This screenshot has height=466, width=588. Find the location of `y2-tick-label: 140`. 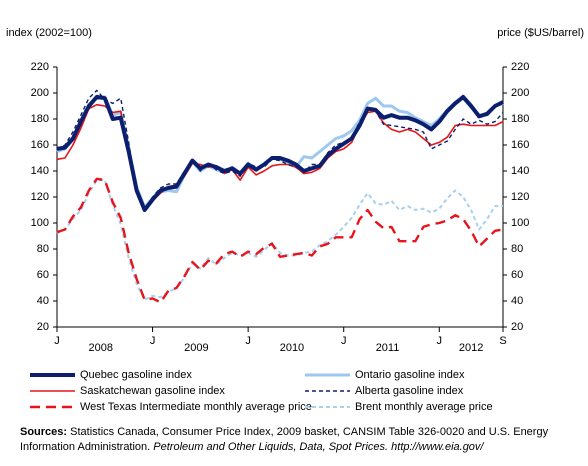

y2-tick-label: 140 is located at coordinates (520, 171).